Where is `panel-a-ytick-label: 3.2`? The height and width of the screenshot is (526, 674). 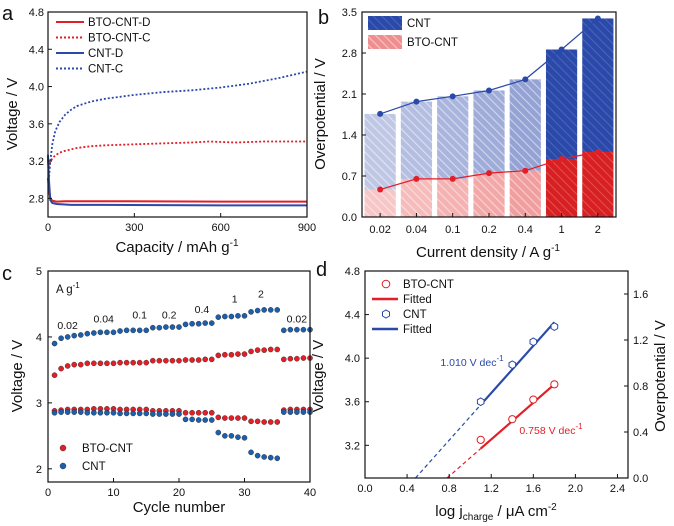 panel-a-ytick-label: 3.2 is located at coordinates (36, 162).